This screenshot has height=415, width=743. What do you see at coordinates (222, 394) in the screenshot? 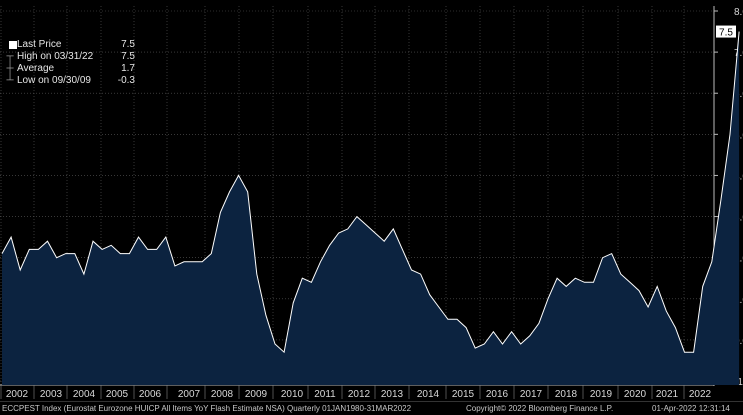
I see `x-tick-label: 2008` at bounding box center [222, 394].